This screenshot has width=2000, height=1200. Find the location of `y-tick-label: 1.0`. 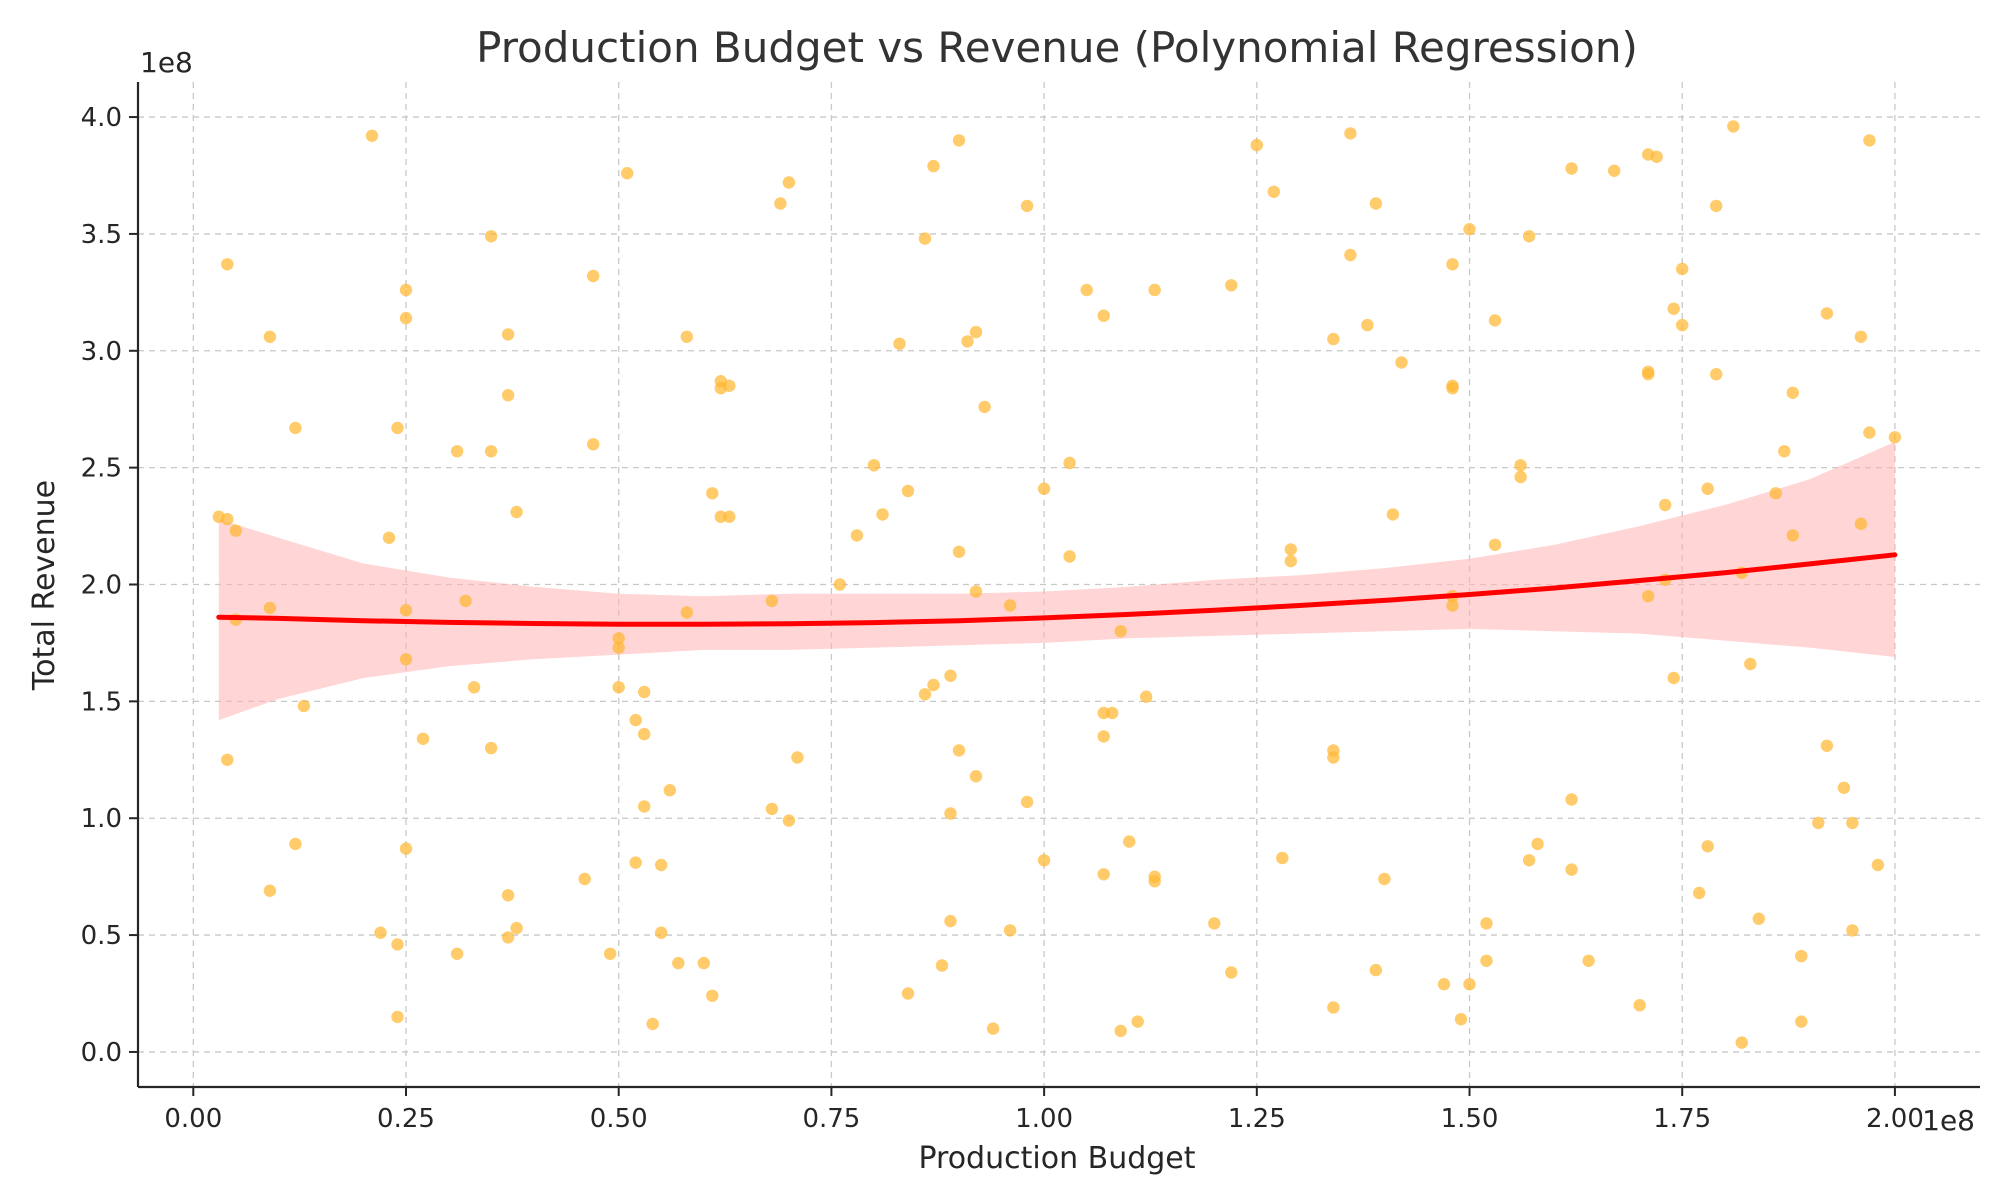

y-tick-label: 1.0 is located at coordinates (101, 819).